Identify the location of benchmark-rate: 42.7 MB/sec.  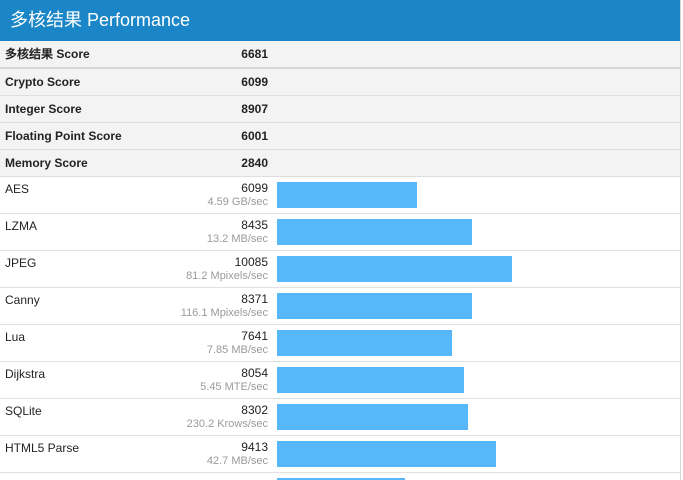
(237, 461).